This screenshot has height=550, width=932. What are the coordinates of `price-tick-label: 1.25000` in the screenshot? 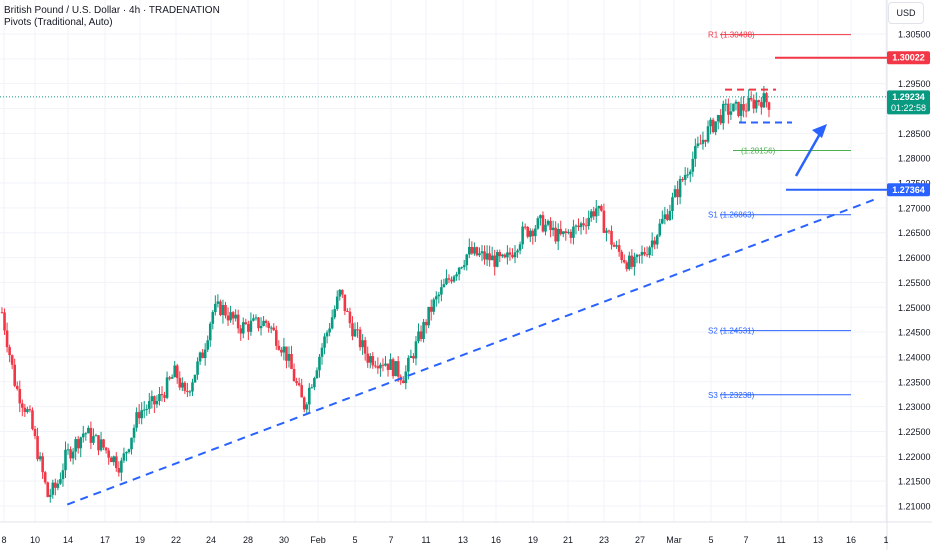 It's located at (914, 308).